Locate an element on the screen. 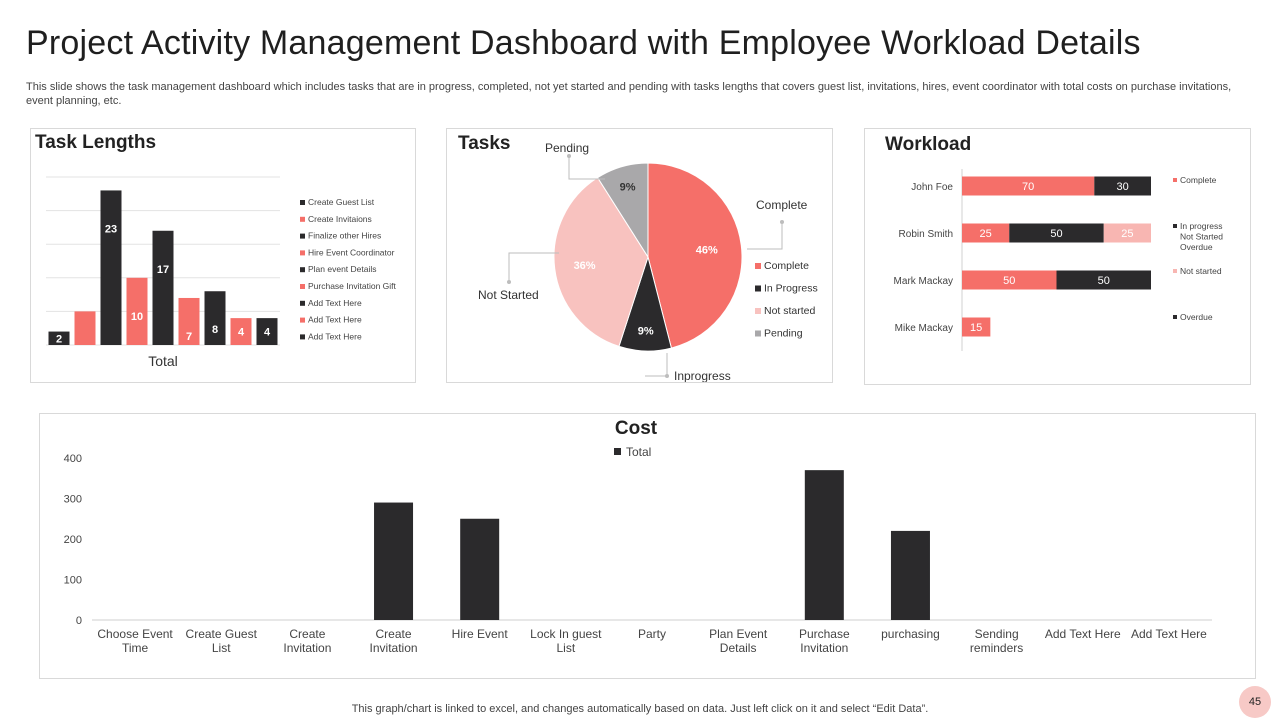 The width and height of the screenshot is (1280, 720). x-tick-label: Party is located at coordinates (652, 634).